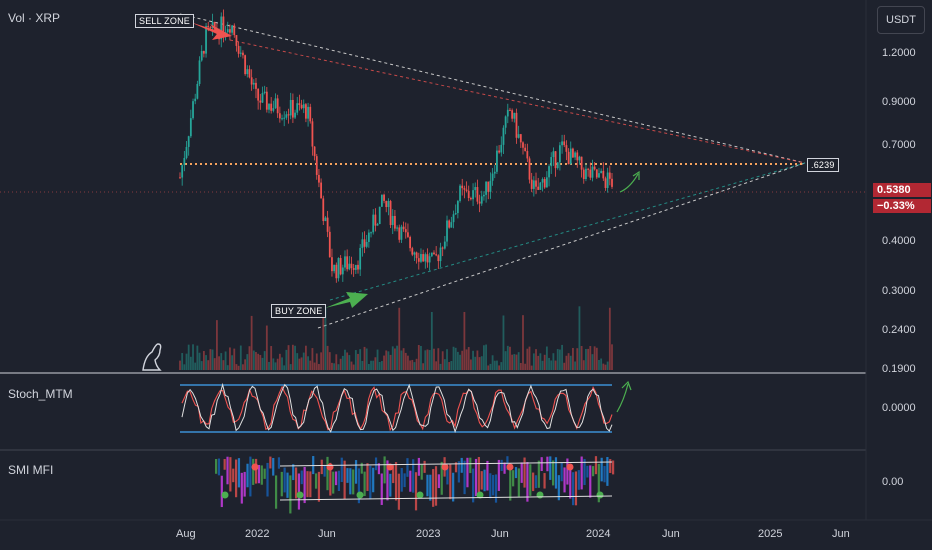  What do you see at coordinates (164, 21) in the screenshot?
I see `sell-zone-label: SELL ZONE` at bounding box center [164, 21].